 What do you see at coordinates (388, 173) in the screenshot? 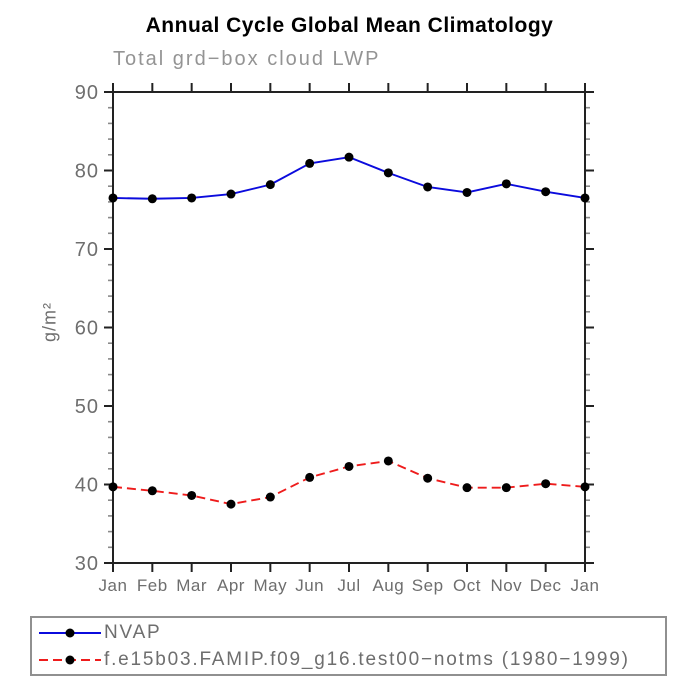
I see `series-0-point-Aug` at bounding box center [388, 173].